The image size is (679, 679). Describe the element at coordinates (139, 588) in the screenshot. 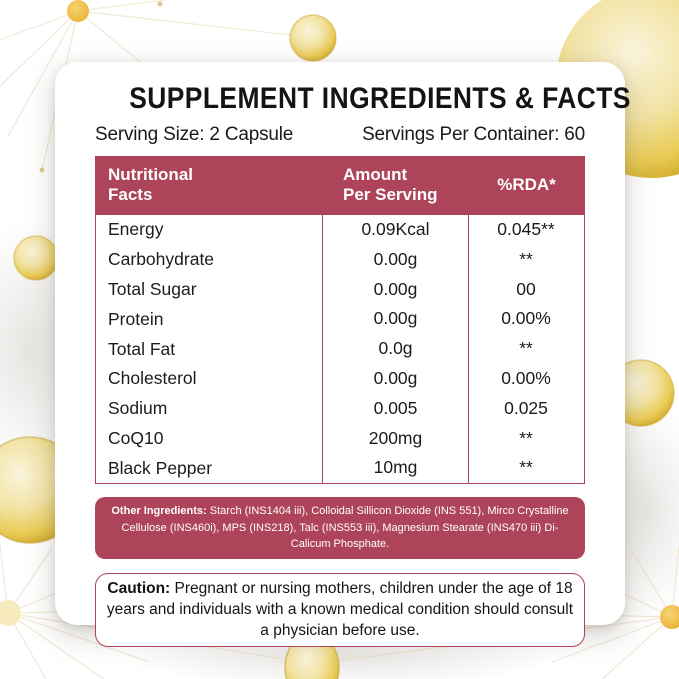

I see `caution-label: Caution:` at that location.